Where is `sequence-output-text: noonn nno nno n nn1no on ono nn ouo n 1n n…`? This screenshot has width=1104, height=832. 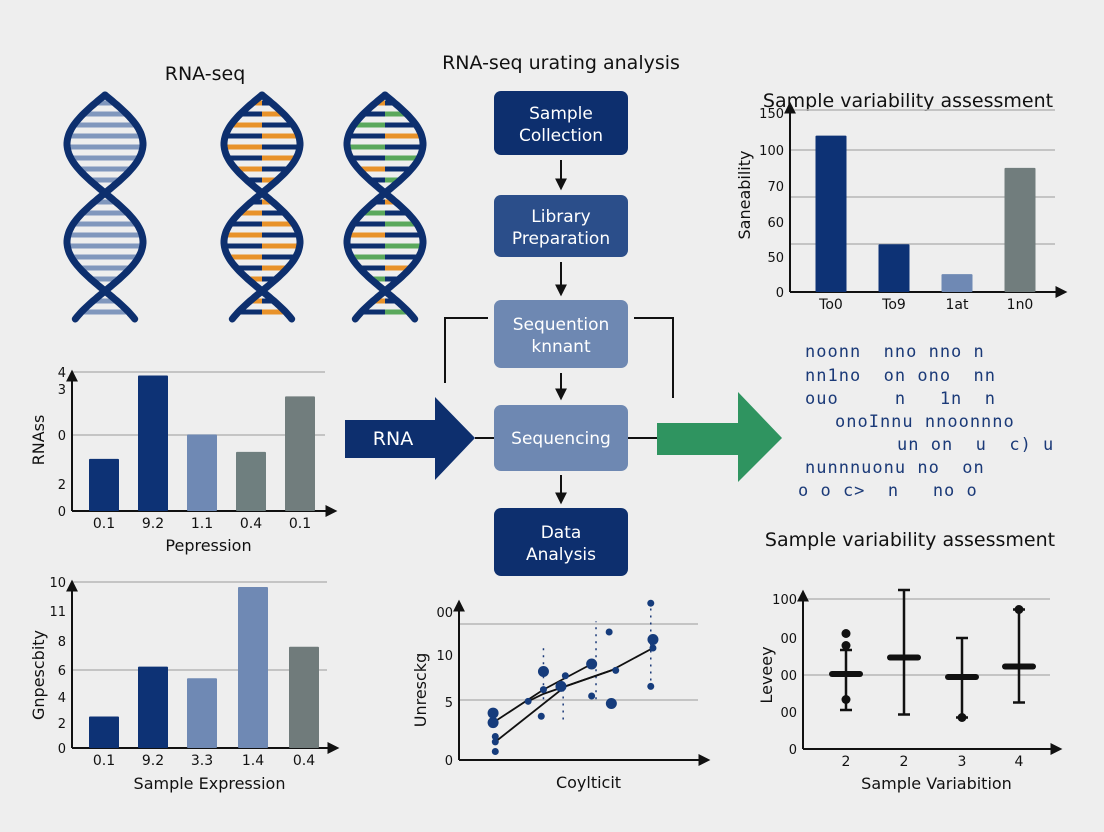 sequence-output-text: noonn nno nno n nn1no on ono nn ouo n 1n n… is located at coordinates (926, 421).